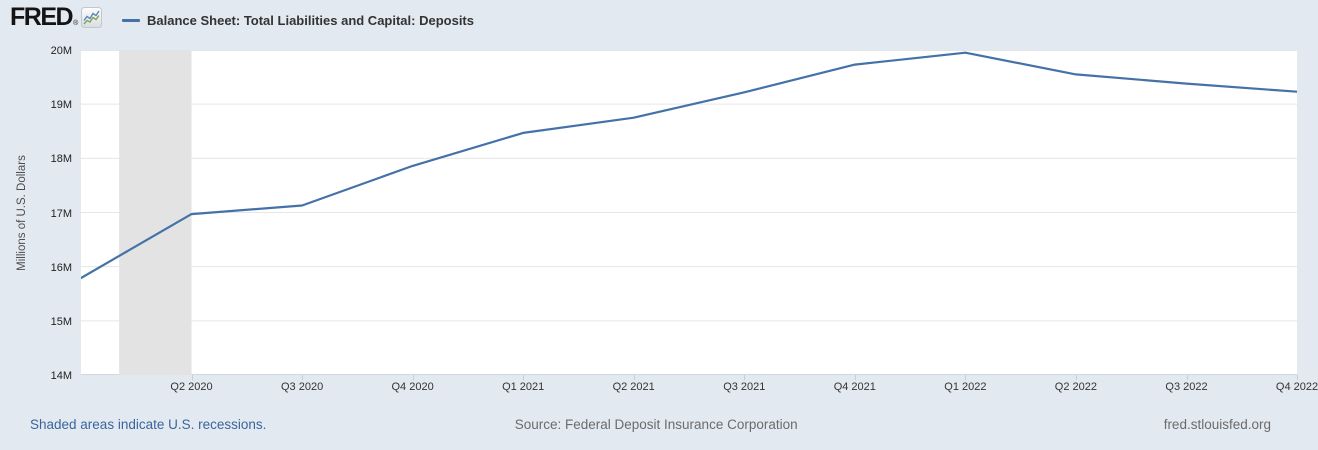  What do you see at coordinates (92, 17) in the screenshot?
I see `fred-sparkline-icon` at bounding box center [92, 17].